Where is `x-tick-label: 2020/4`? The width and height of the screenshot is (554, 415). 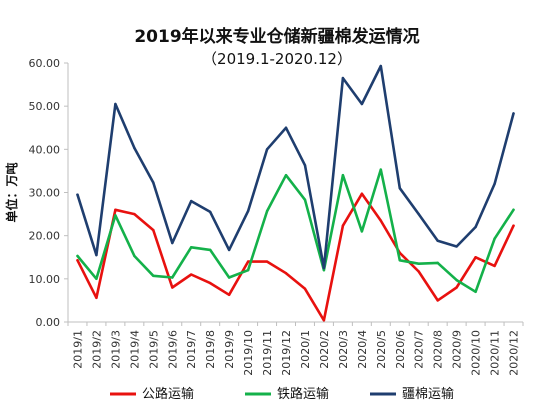 x-tick-label: 2020/4 is located at coordinates (362, 349).